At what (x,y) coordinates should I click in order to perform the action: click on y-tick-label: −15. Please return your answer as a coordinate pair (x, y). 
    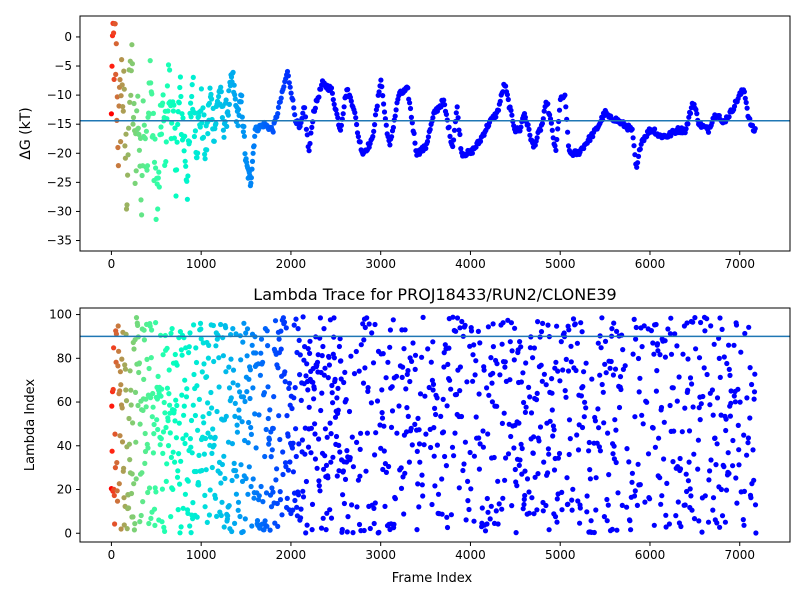
    Looking at the image, I should click on (59, 124).